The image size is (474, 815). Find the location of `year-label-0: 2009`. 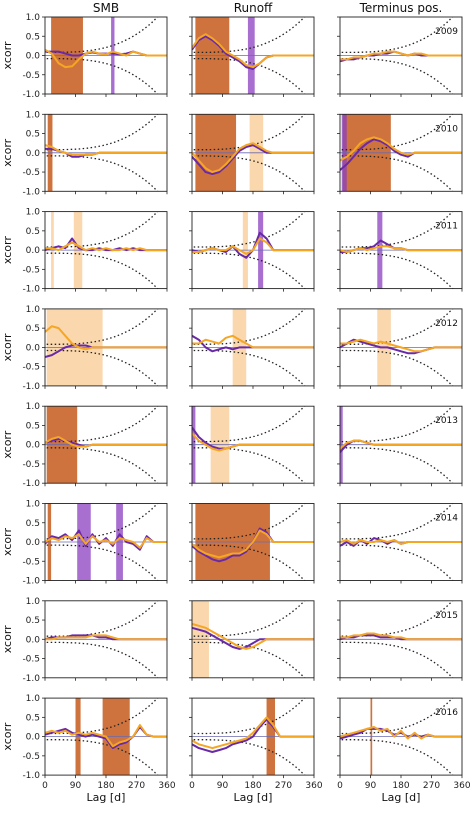

year-label-0: 2009 is located at coordinates (446, 32).